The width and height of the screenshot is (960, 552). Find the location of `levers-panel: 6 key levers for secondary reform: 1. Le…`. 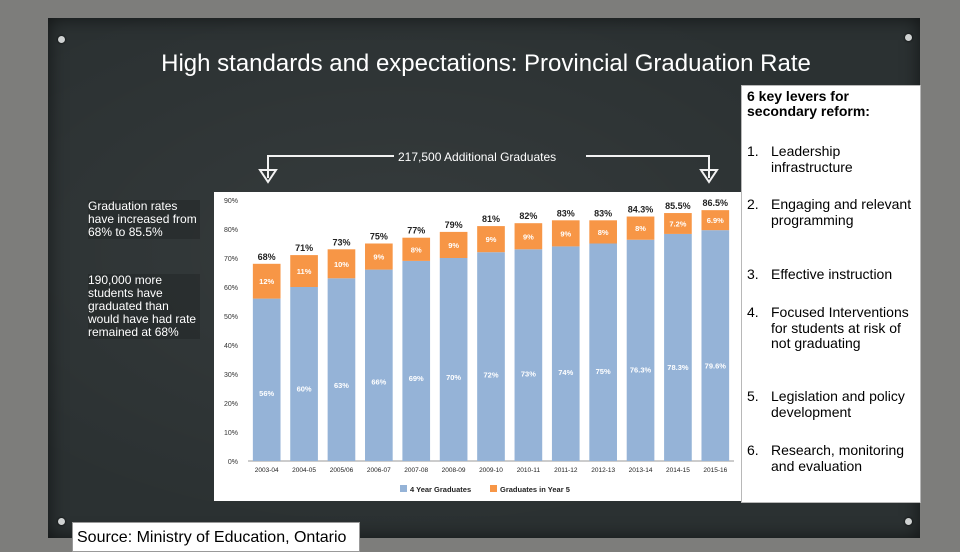

levers-panel: 6 key levers for secondary reform: 1. Le… is located at coordinates (831, 294).